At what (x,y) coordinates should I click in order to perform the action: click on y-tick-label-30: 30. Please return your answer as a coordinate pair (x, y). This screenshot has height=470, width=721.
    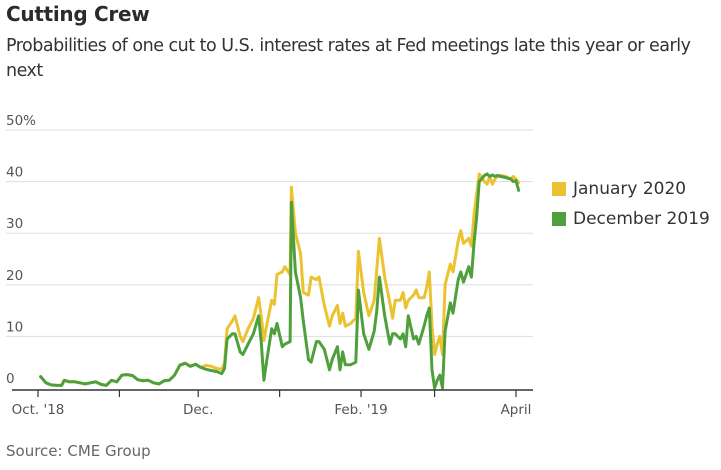
    Looking at the image, I should click on (14, 224).